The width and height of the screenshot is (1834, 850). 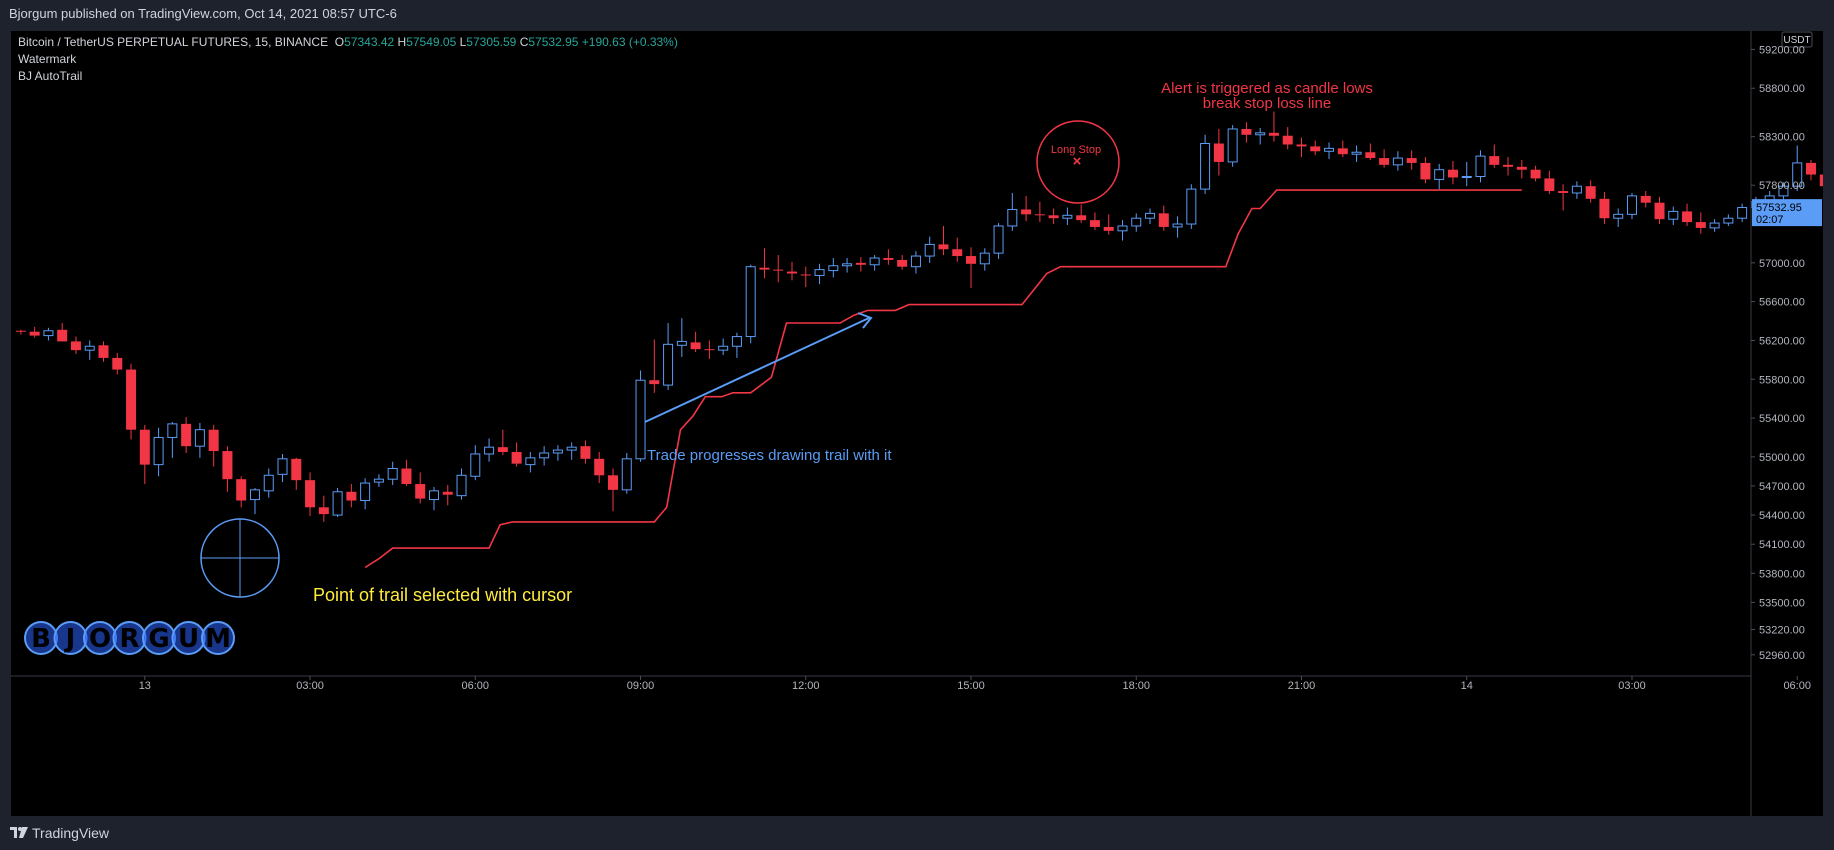 What do you see at coordinates (442, 595) in the screenshot?
I see `trail-selected-annotation: Point of trail selected with cursor` at bounding box center [442, 595].